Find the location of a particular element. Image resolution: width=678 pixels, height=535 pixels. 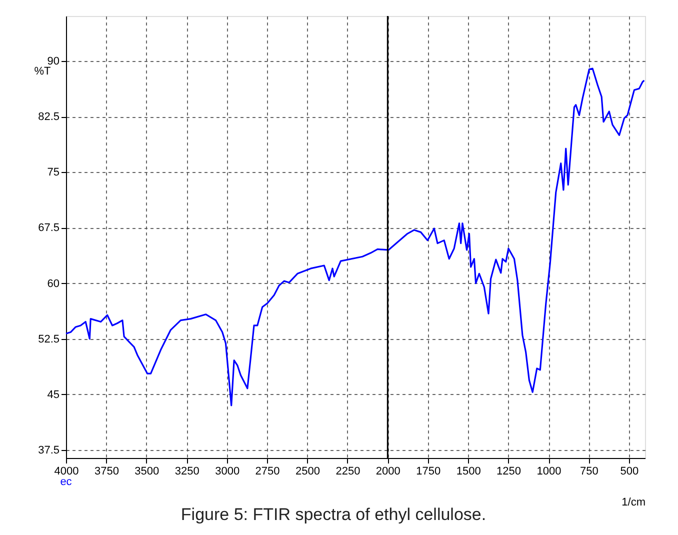

x-tick-label: 1750 is located at coordinates (428, 472).